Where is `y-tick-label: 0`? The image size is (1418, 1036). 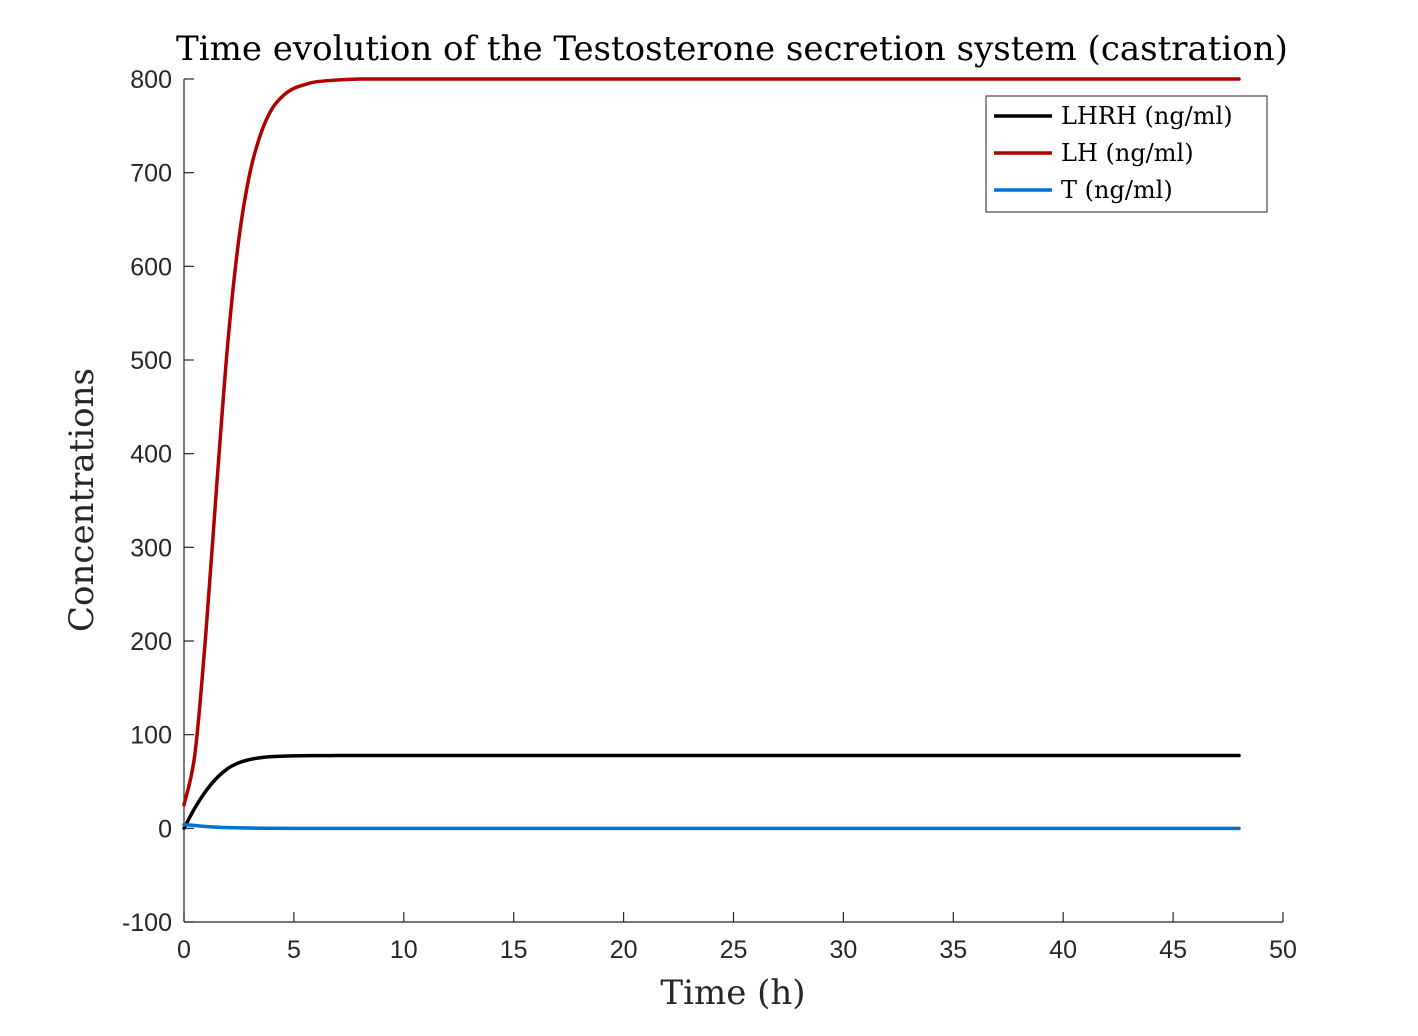
y-tick-label: 0 is located at coordinates (165, 829).